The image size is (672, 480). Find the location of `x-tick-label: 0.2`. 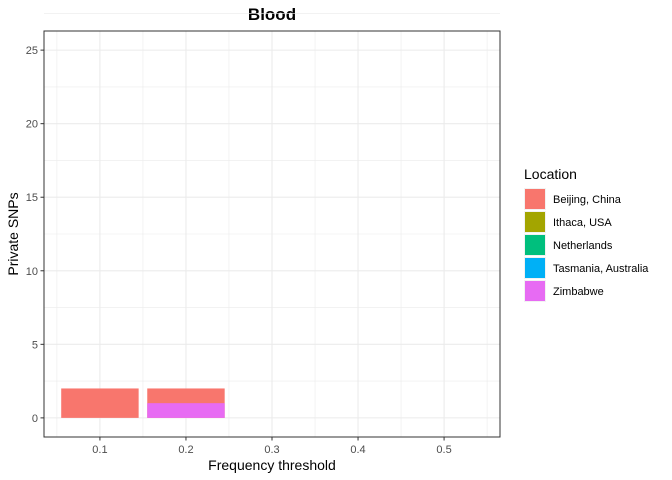

x-tick-label: 0.2 is located at coordinates (185, 450).